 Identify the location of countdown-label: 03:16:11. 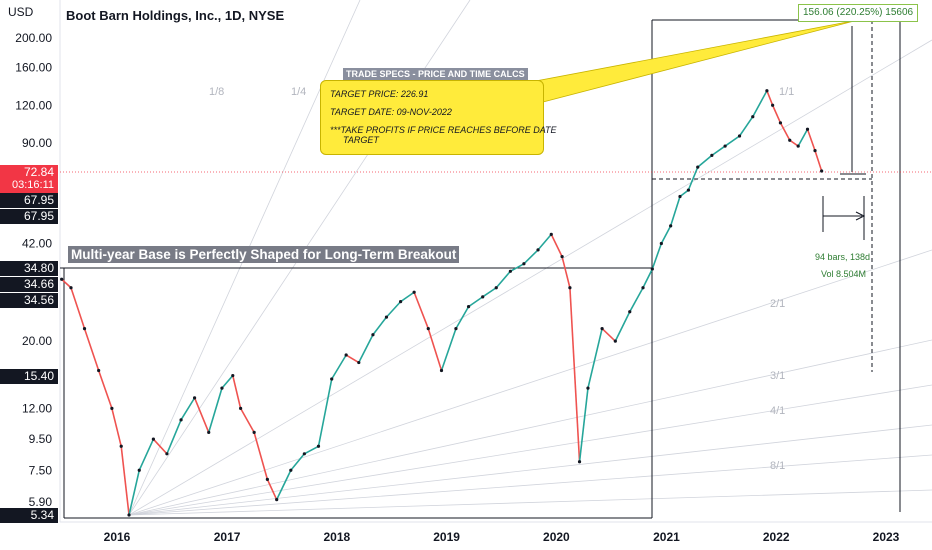
(29, 185).